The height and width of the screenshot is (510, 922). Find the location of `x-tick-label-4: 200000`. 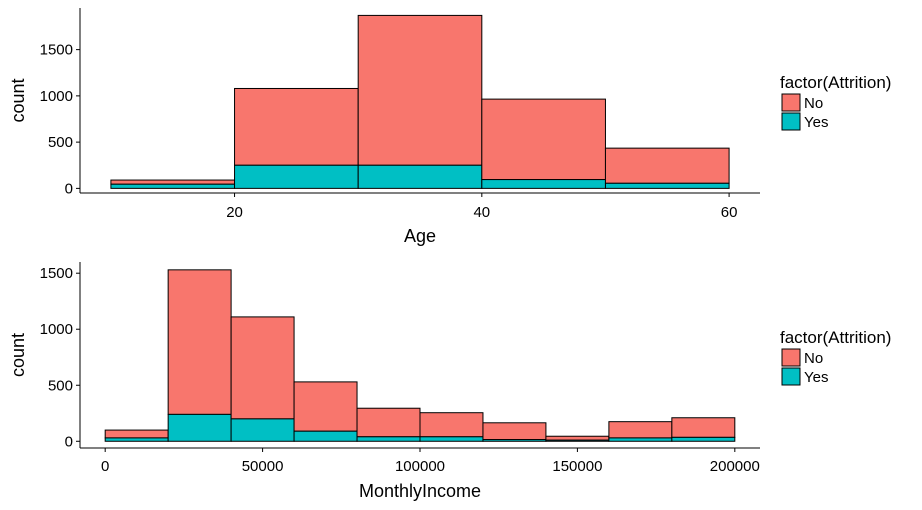

x-tick-label-4: 200000 is located at coordinates (735, 466).